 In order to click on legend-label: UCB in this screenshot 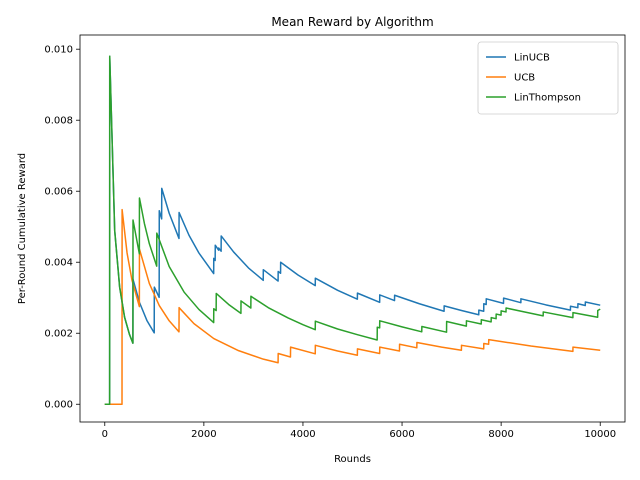, I will do `click(524, 78)`.